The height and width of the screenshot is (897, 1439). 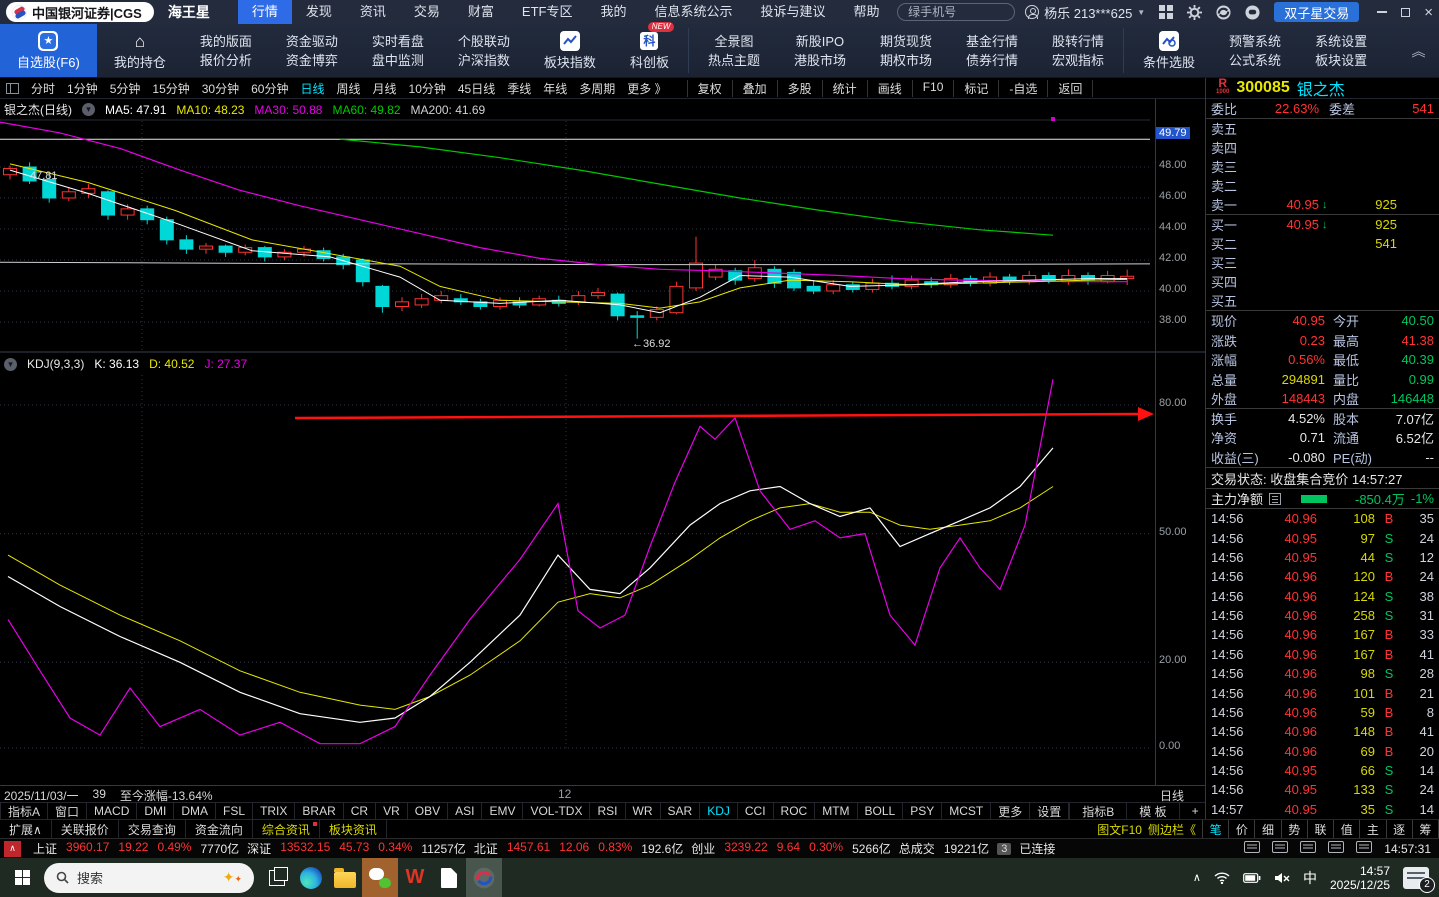 What do you see at coordinates (1322, 577) in the screenshot?
I see `tick-row: 14:56 40.96 120 B 24` at bounding box center [1322, 577].